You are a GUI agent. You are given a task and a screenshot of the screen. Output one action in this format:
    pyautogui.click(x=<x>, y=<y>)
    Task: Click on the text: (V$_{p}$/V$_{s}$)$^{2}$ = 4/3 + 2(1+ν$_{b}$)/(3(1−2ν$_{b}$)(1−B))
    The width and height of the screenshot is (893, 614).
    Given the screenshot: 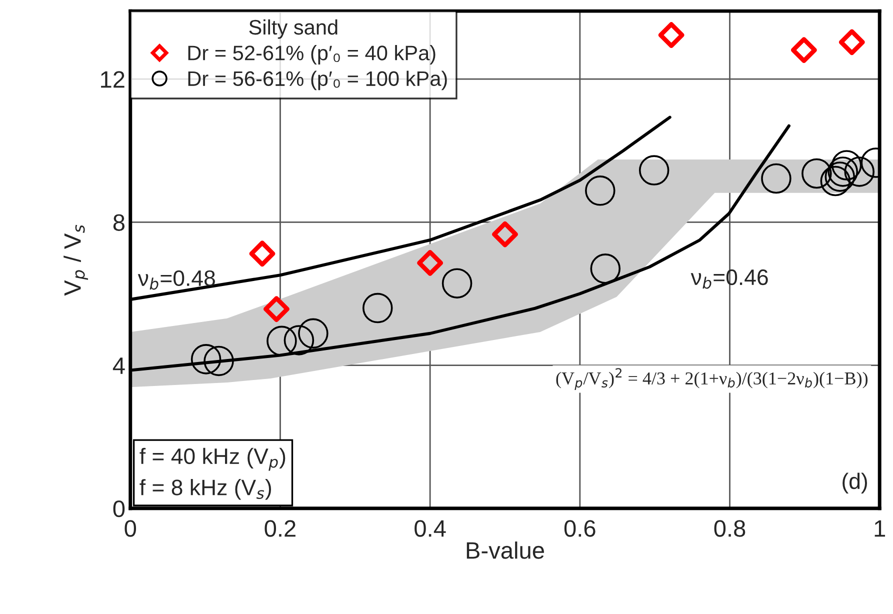 What is the action you would take?
    pyautogui.click(x=712, y=379)
    